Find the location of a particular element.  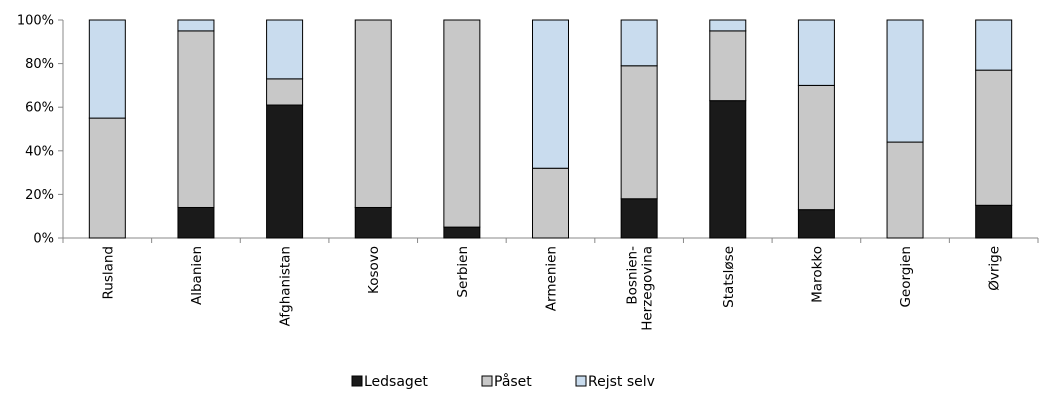

y-tick-label: 40% is located at coordinates (39, 151).